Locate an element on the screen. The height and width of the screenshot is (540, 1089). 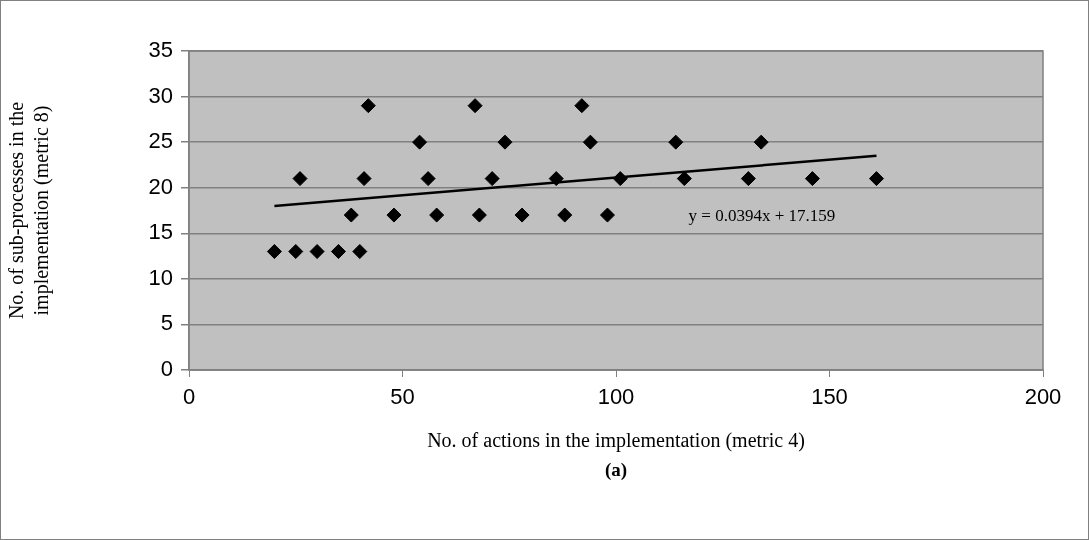
x-tick-label: 100 is located at coordinates (616, 397).